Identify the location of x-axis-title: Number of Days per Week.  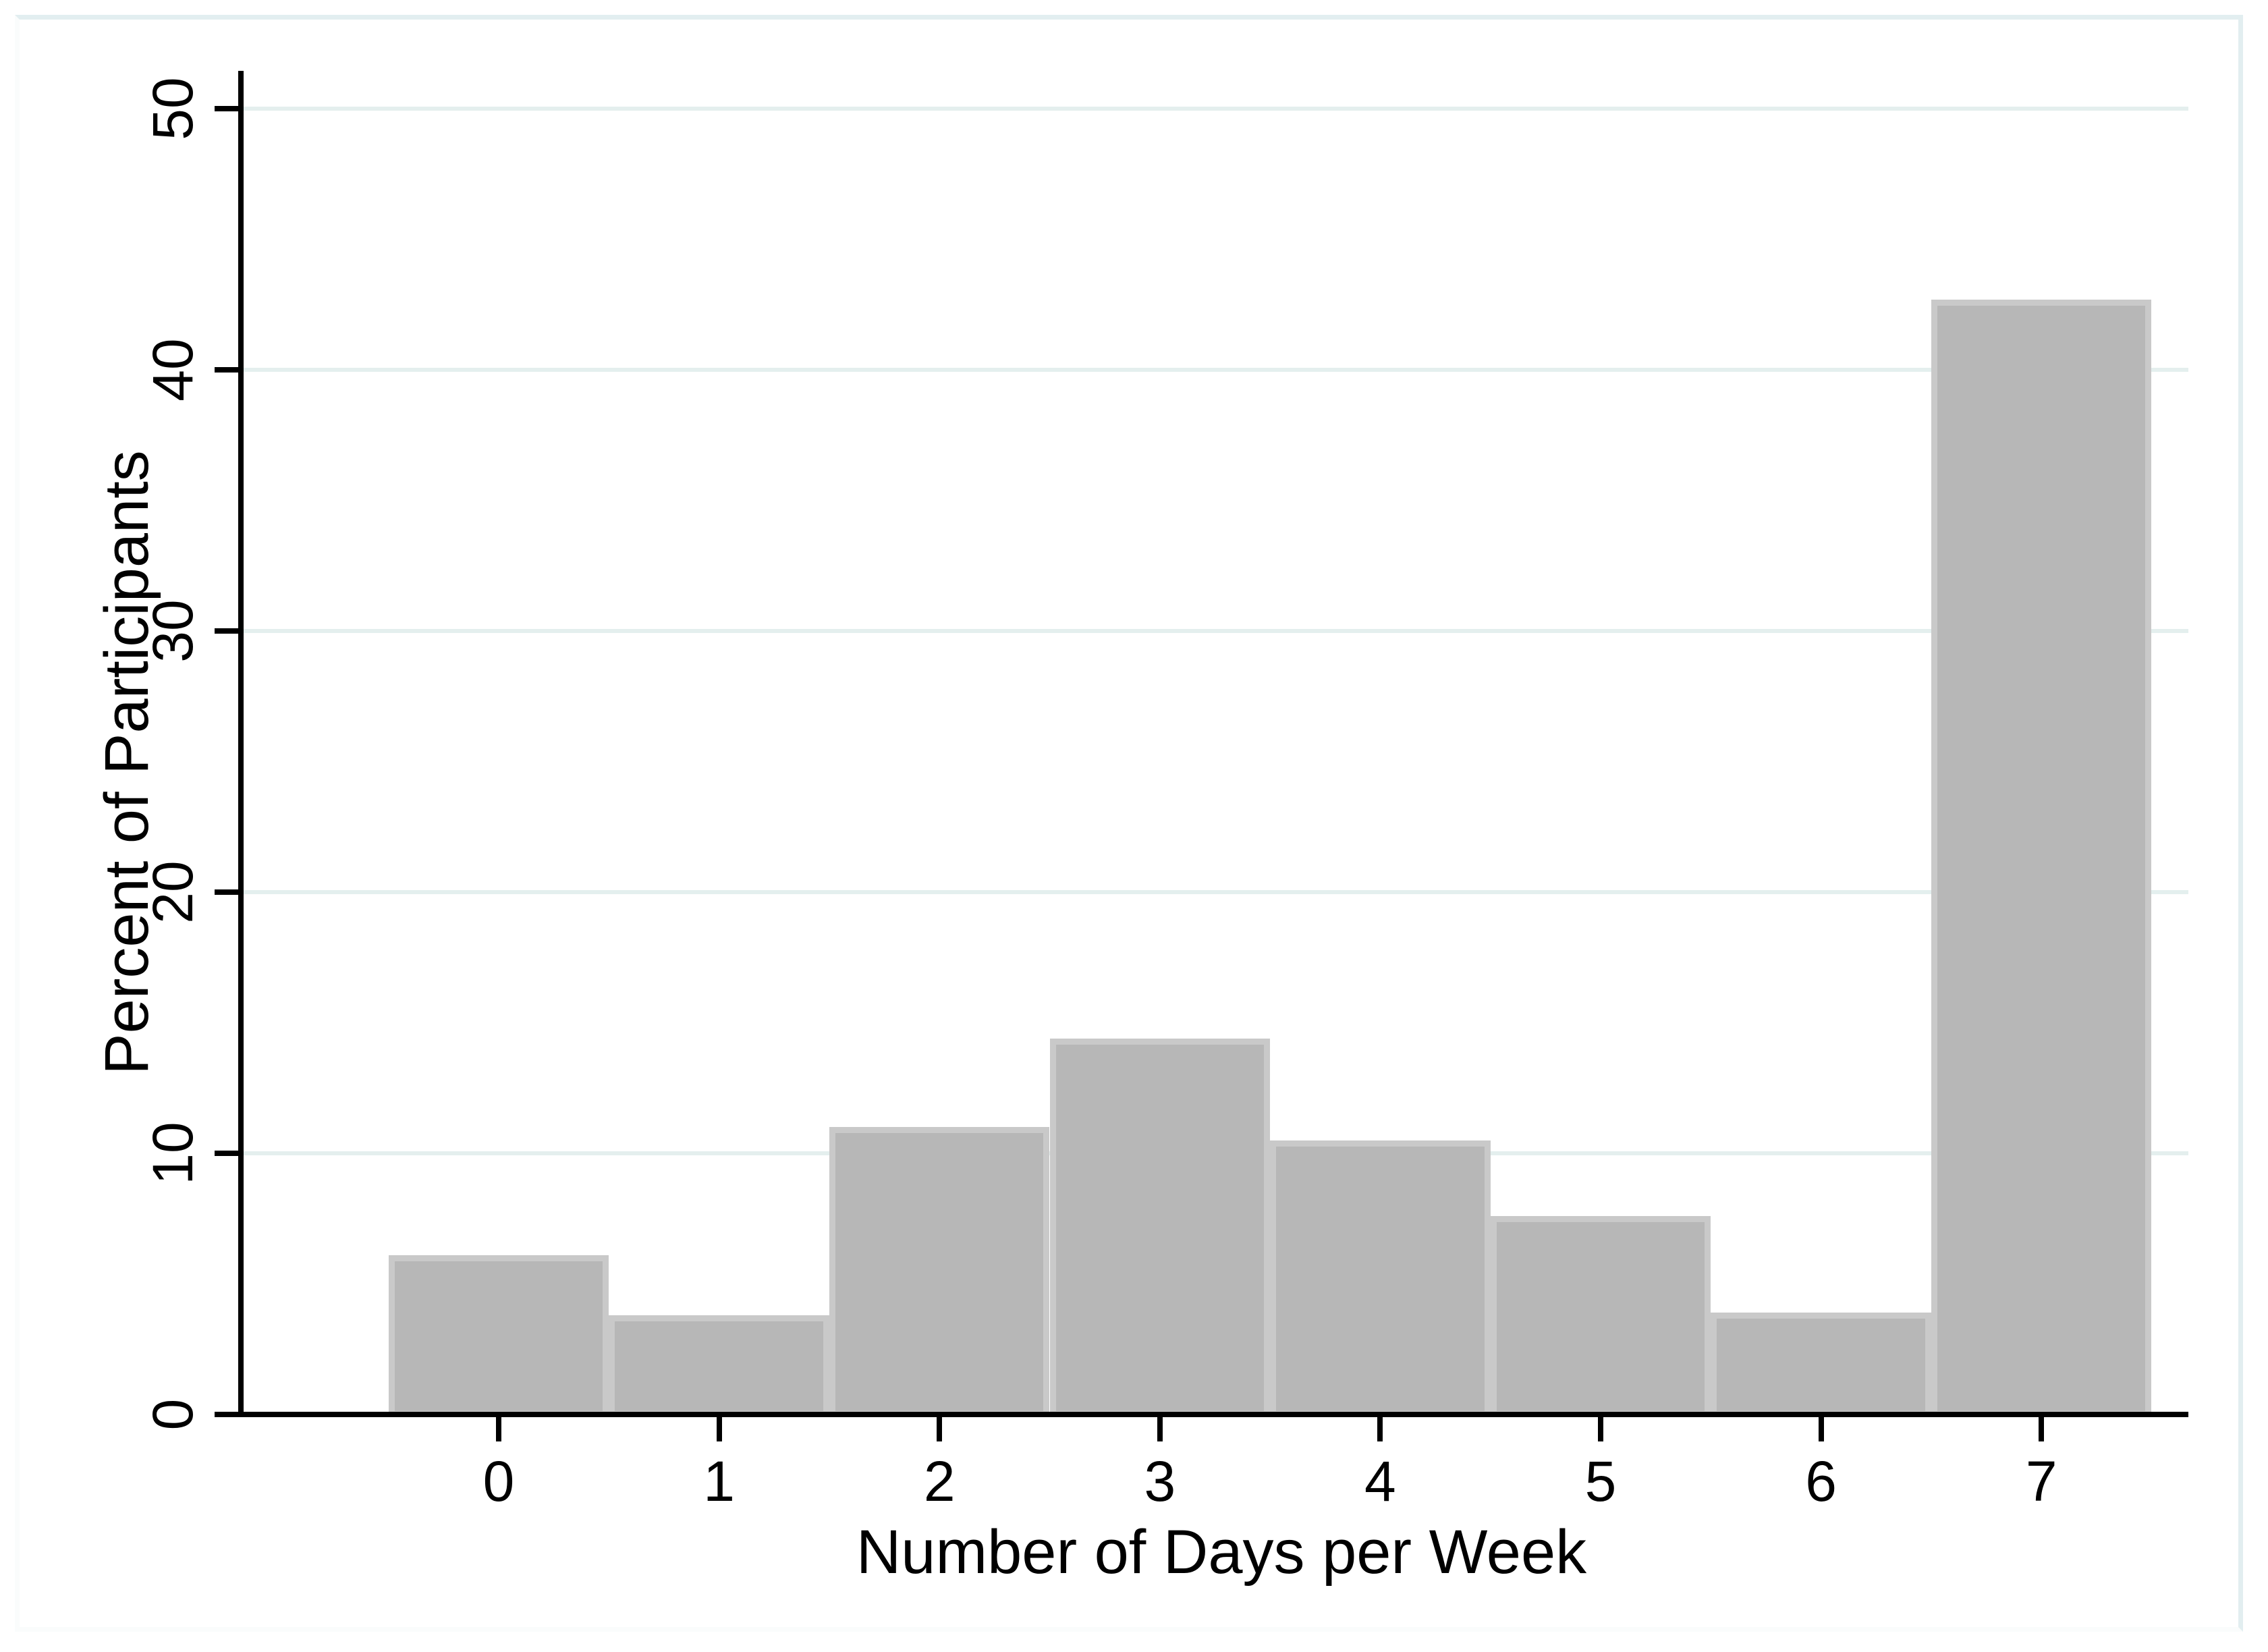
(1221, 1552).